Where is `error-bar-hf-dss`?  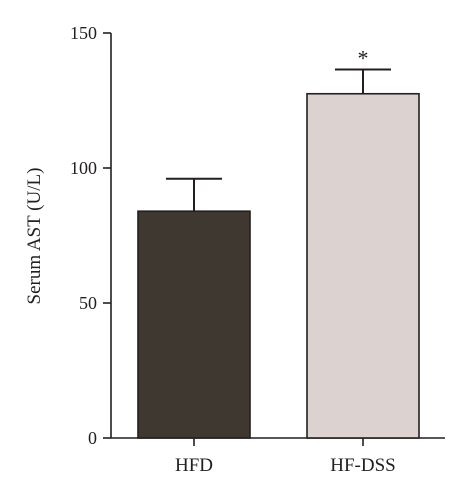
error-bar-hf-dss is located at coordinates (363, 81).